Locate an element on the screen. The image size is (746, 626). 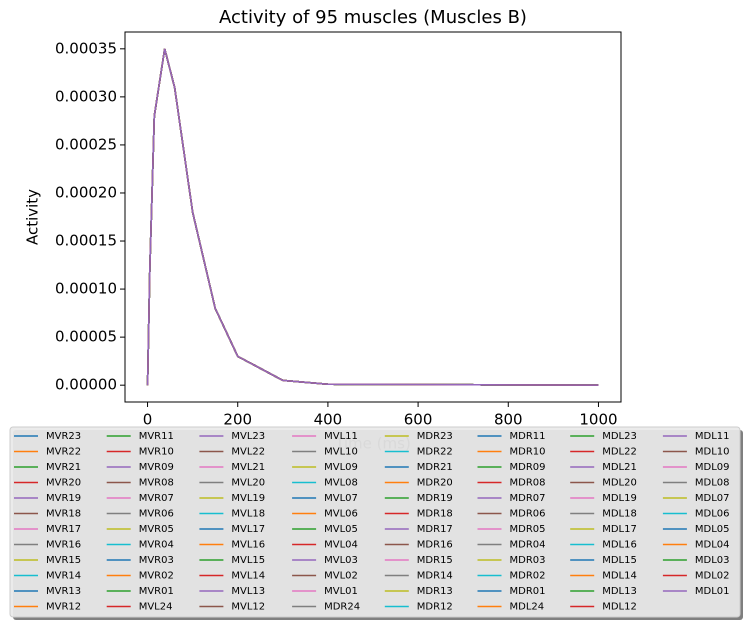
legend-label: MDL11 is located at coordinates (712, 436).